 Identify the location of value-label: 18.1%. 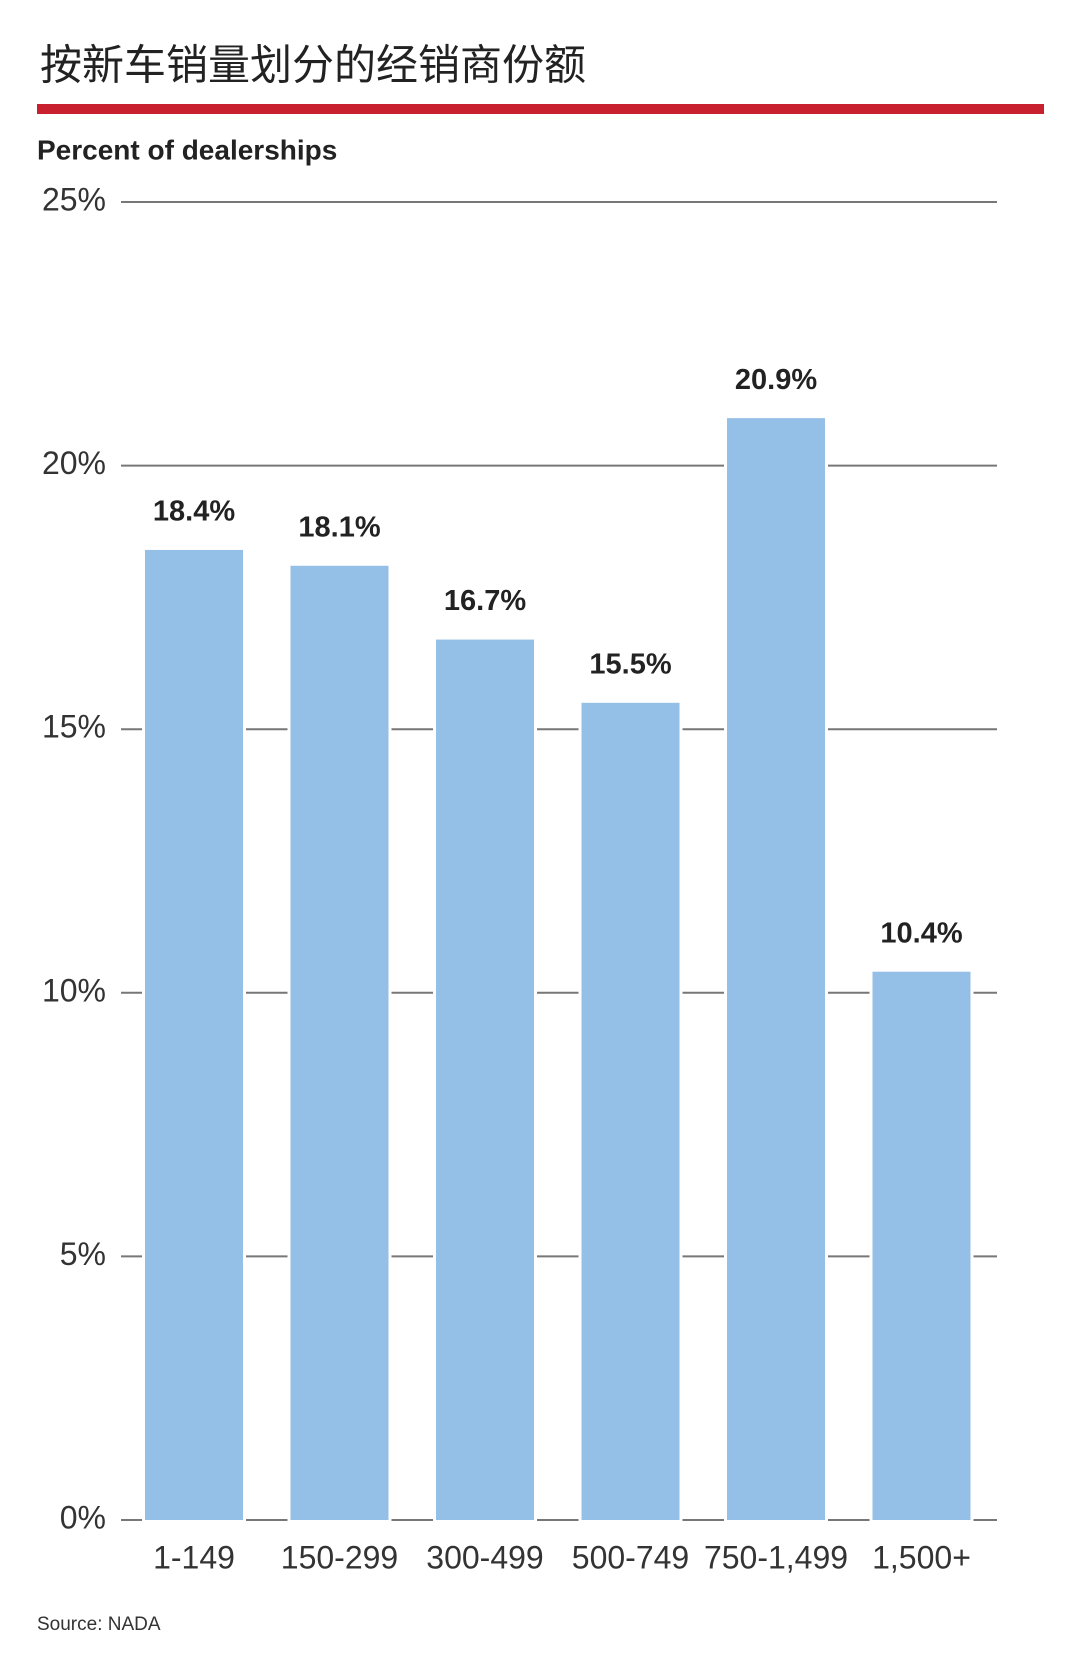
(339, 527).